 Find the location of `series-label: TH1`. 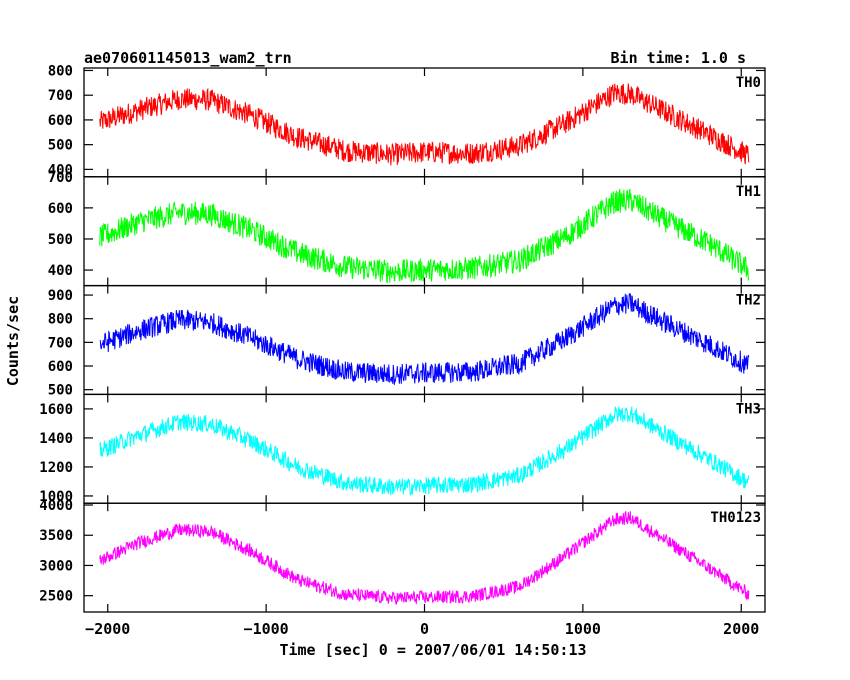

series-label: TH1 is located at coordinates (748, 192).